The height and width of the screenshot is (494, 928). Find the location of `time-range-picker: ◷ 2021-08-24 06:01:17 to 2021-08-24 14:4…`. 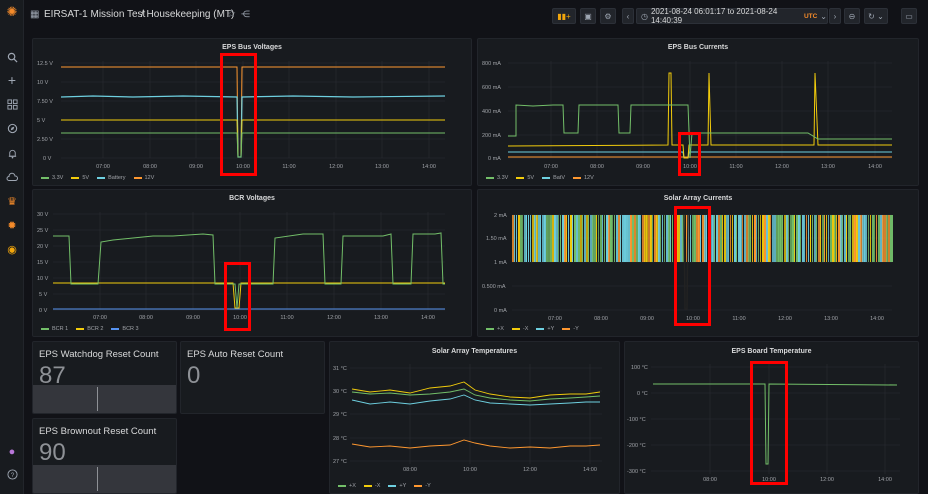

time-range-picker: ◷ 2021-08-24 06:01:17 to 2021-08-24 14:4… is located at coordinates (732, 16).